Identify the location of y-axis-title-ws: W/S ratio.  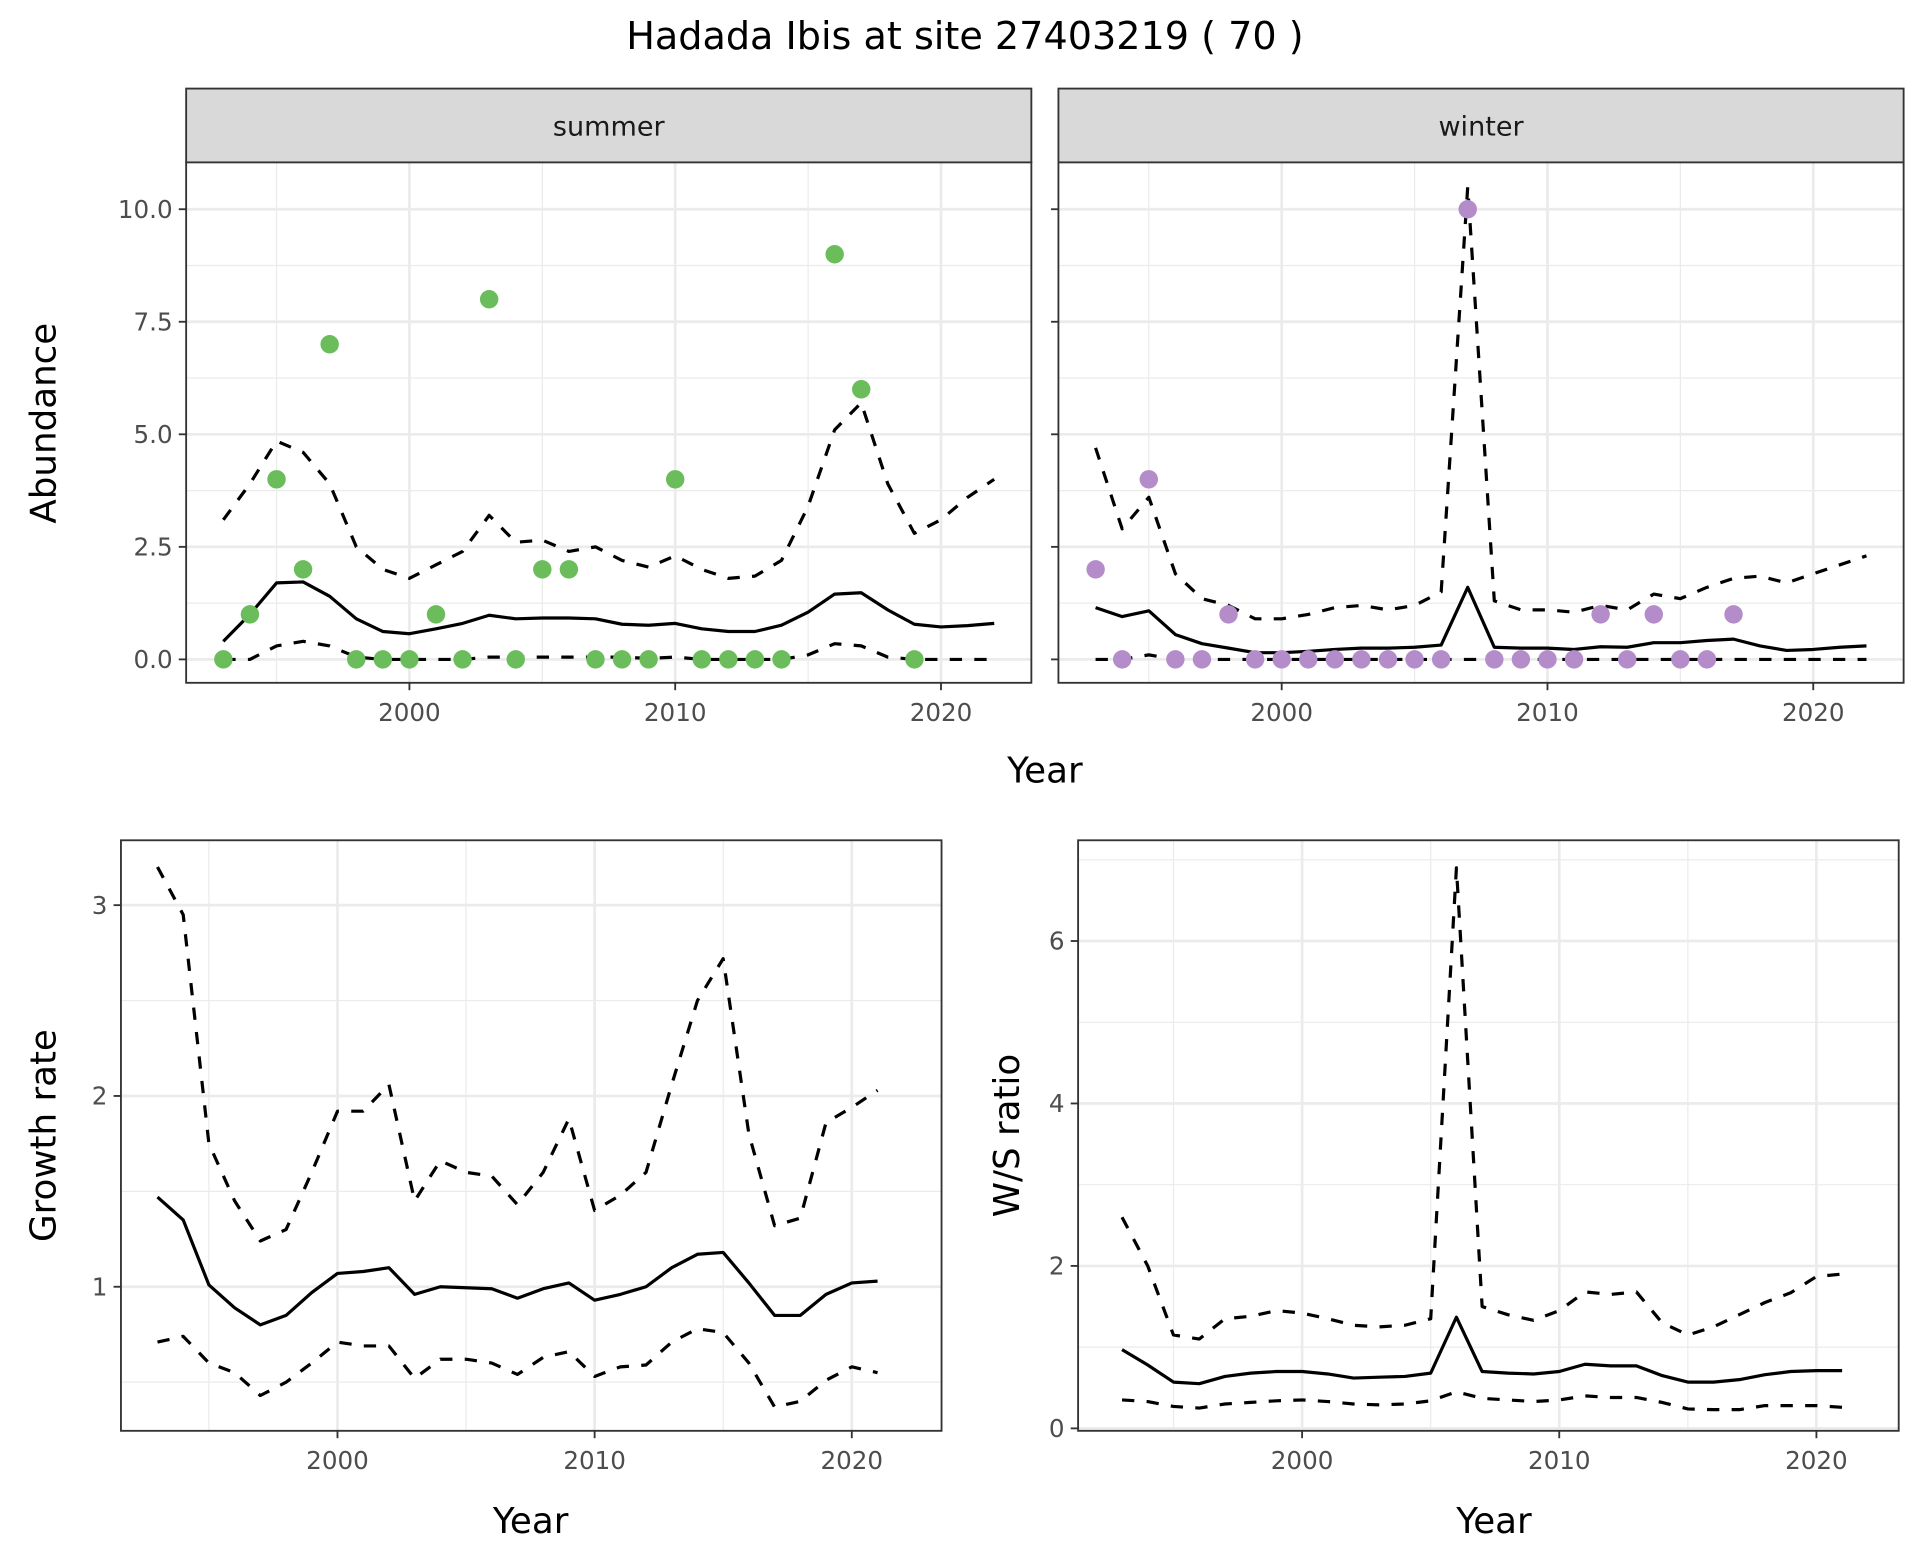
(1007, 1135).